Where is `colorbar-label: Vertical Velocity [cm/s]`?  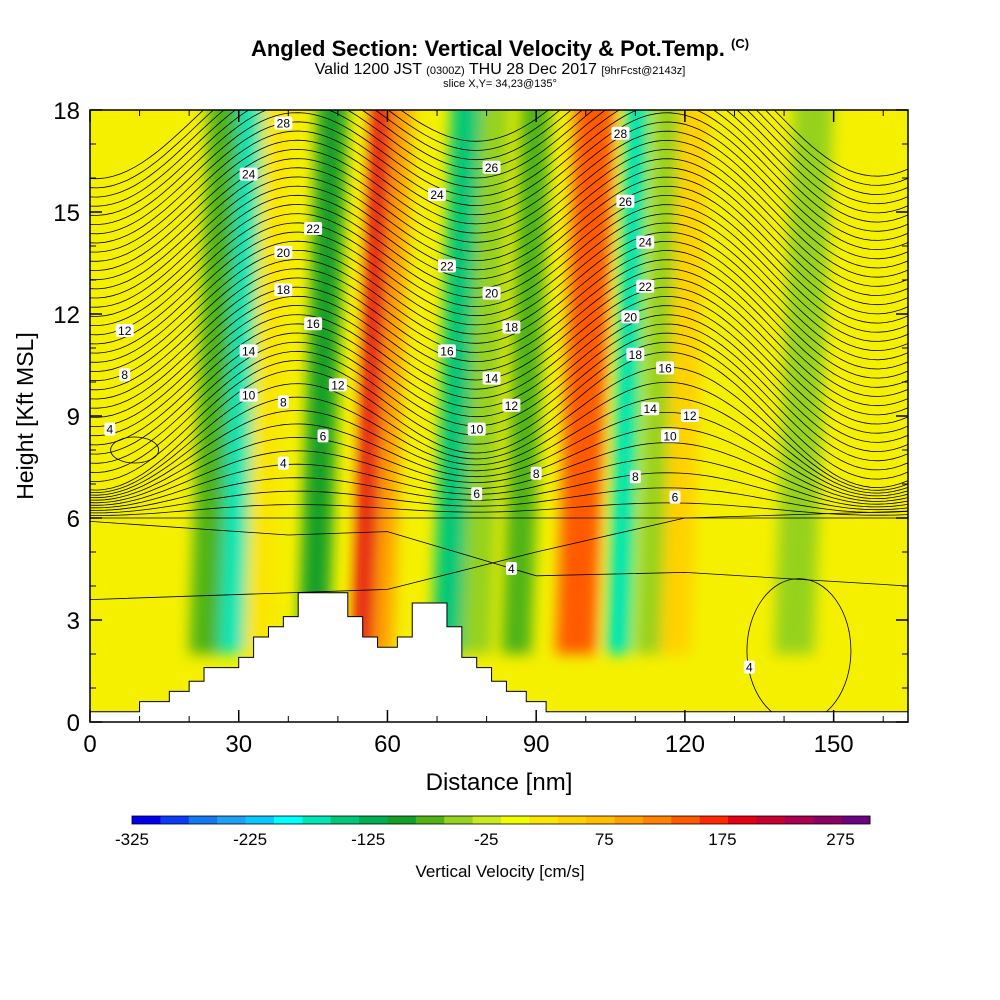 colorbar-label: Vertical Velocity [cm/s] is located at coordinates (500, 871).